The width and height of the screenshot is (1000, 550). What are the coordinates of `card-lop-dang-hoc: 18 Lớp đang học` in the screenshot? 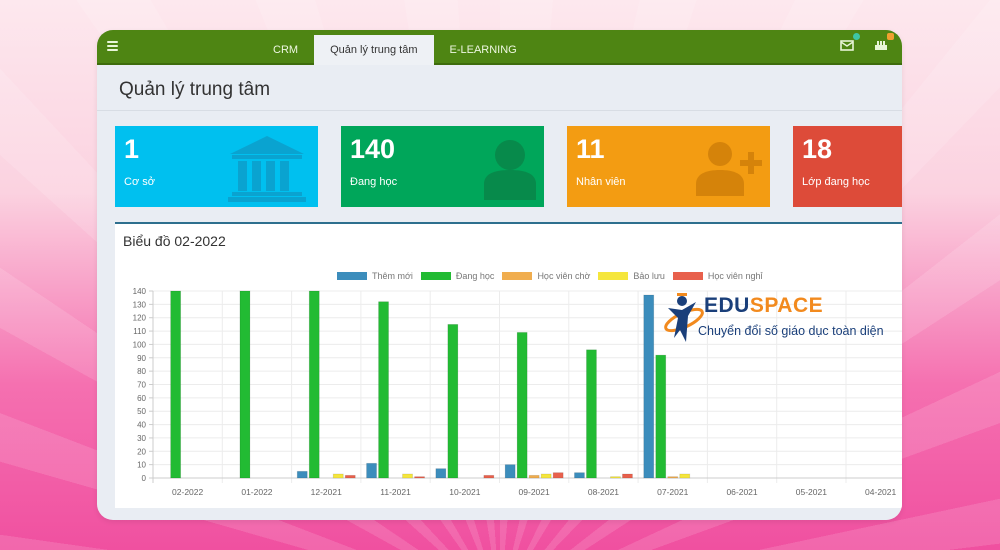 It's located at (847, 166).